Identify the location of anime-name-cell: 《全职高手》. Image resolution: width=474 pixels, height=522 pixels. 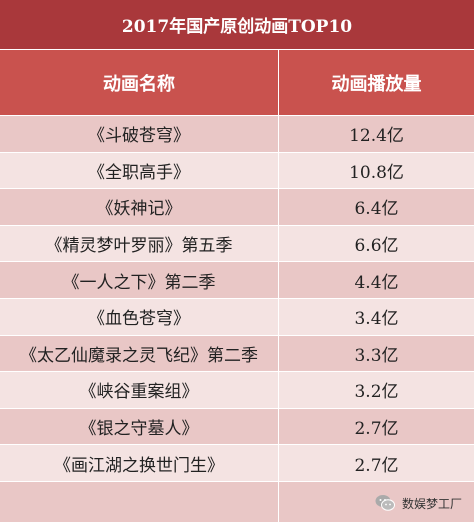
(139, 170).